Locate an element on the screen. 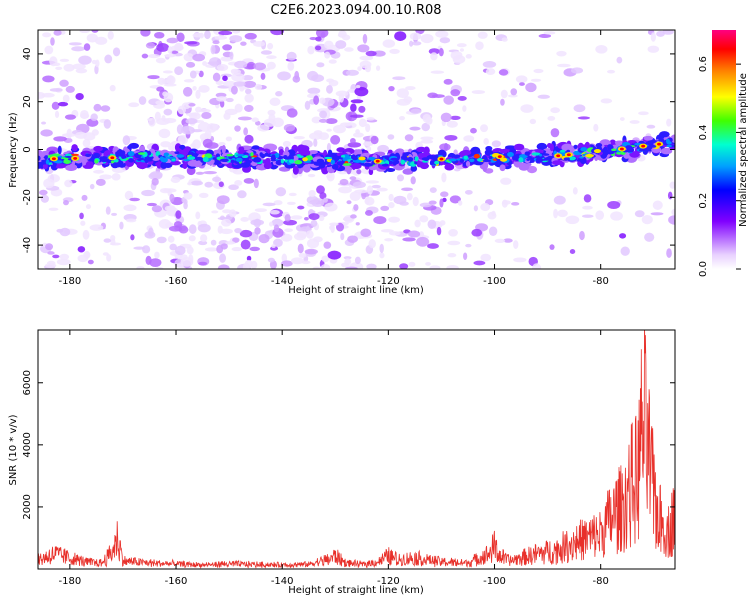  figure-title: C2E6.2023.094.00.10.R08 is located at coordinates (355, 10).